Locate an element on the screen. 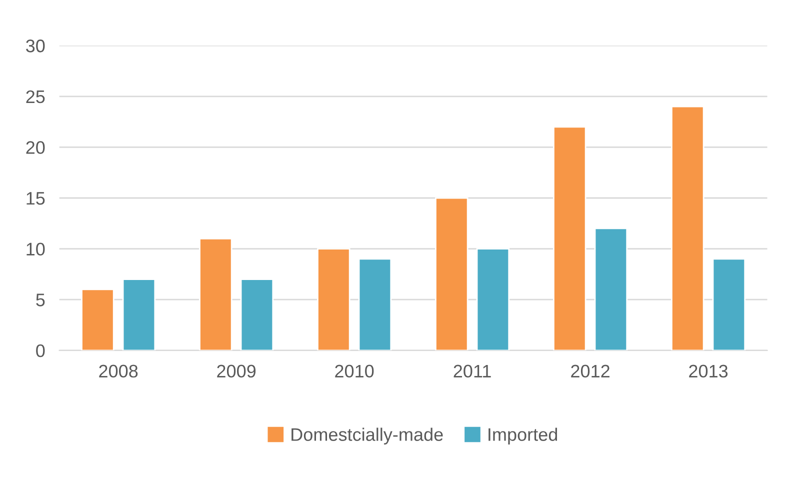 The width and height of the screenshot is (791, 480). y-tick-label: 25 is located at coordinates (35, 97).